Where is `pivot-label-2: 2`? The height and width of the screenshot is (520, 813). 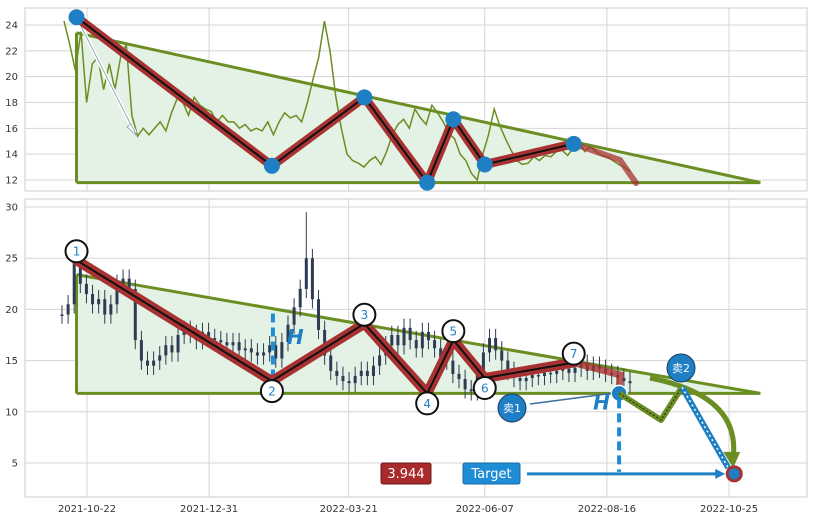
pivot-label-2: 2 is located at coordinates (272, 392).